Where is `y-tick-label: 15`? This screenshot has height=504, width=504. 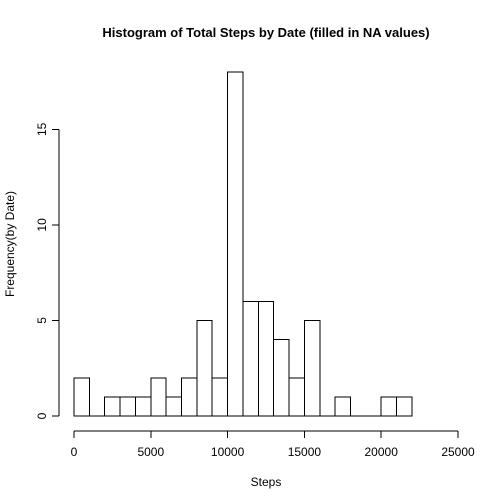
y-tick-label: 15 is located at coordinates (42, 129).